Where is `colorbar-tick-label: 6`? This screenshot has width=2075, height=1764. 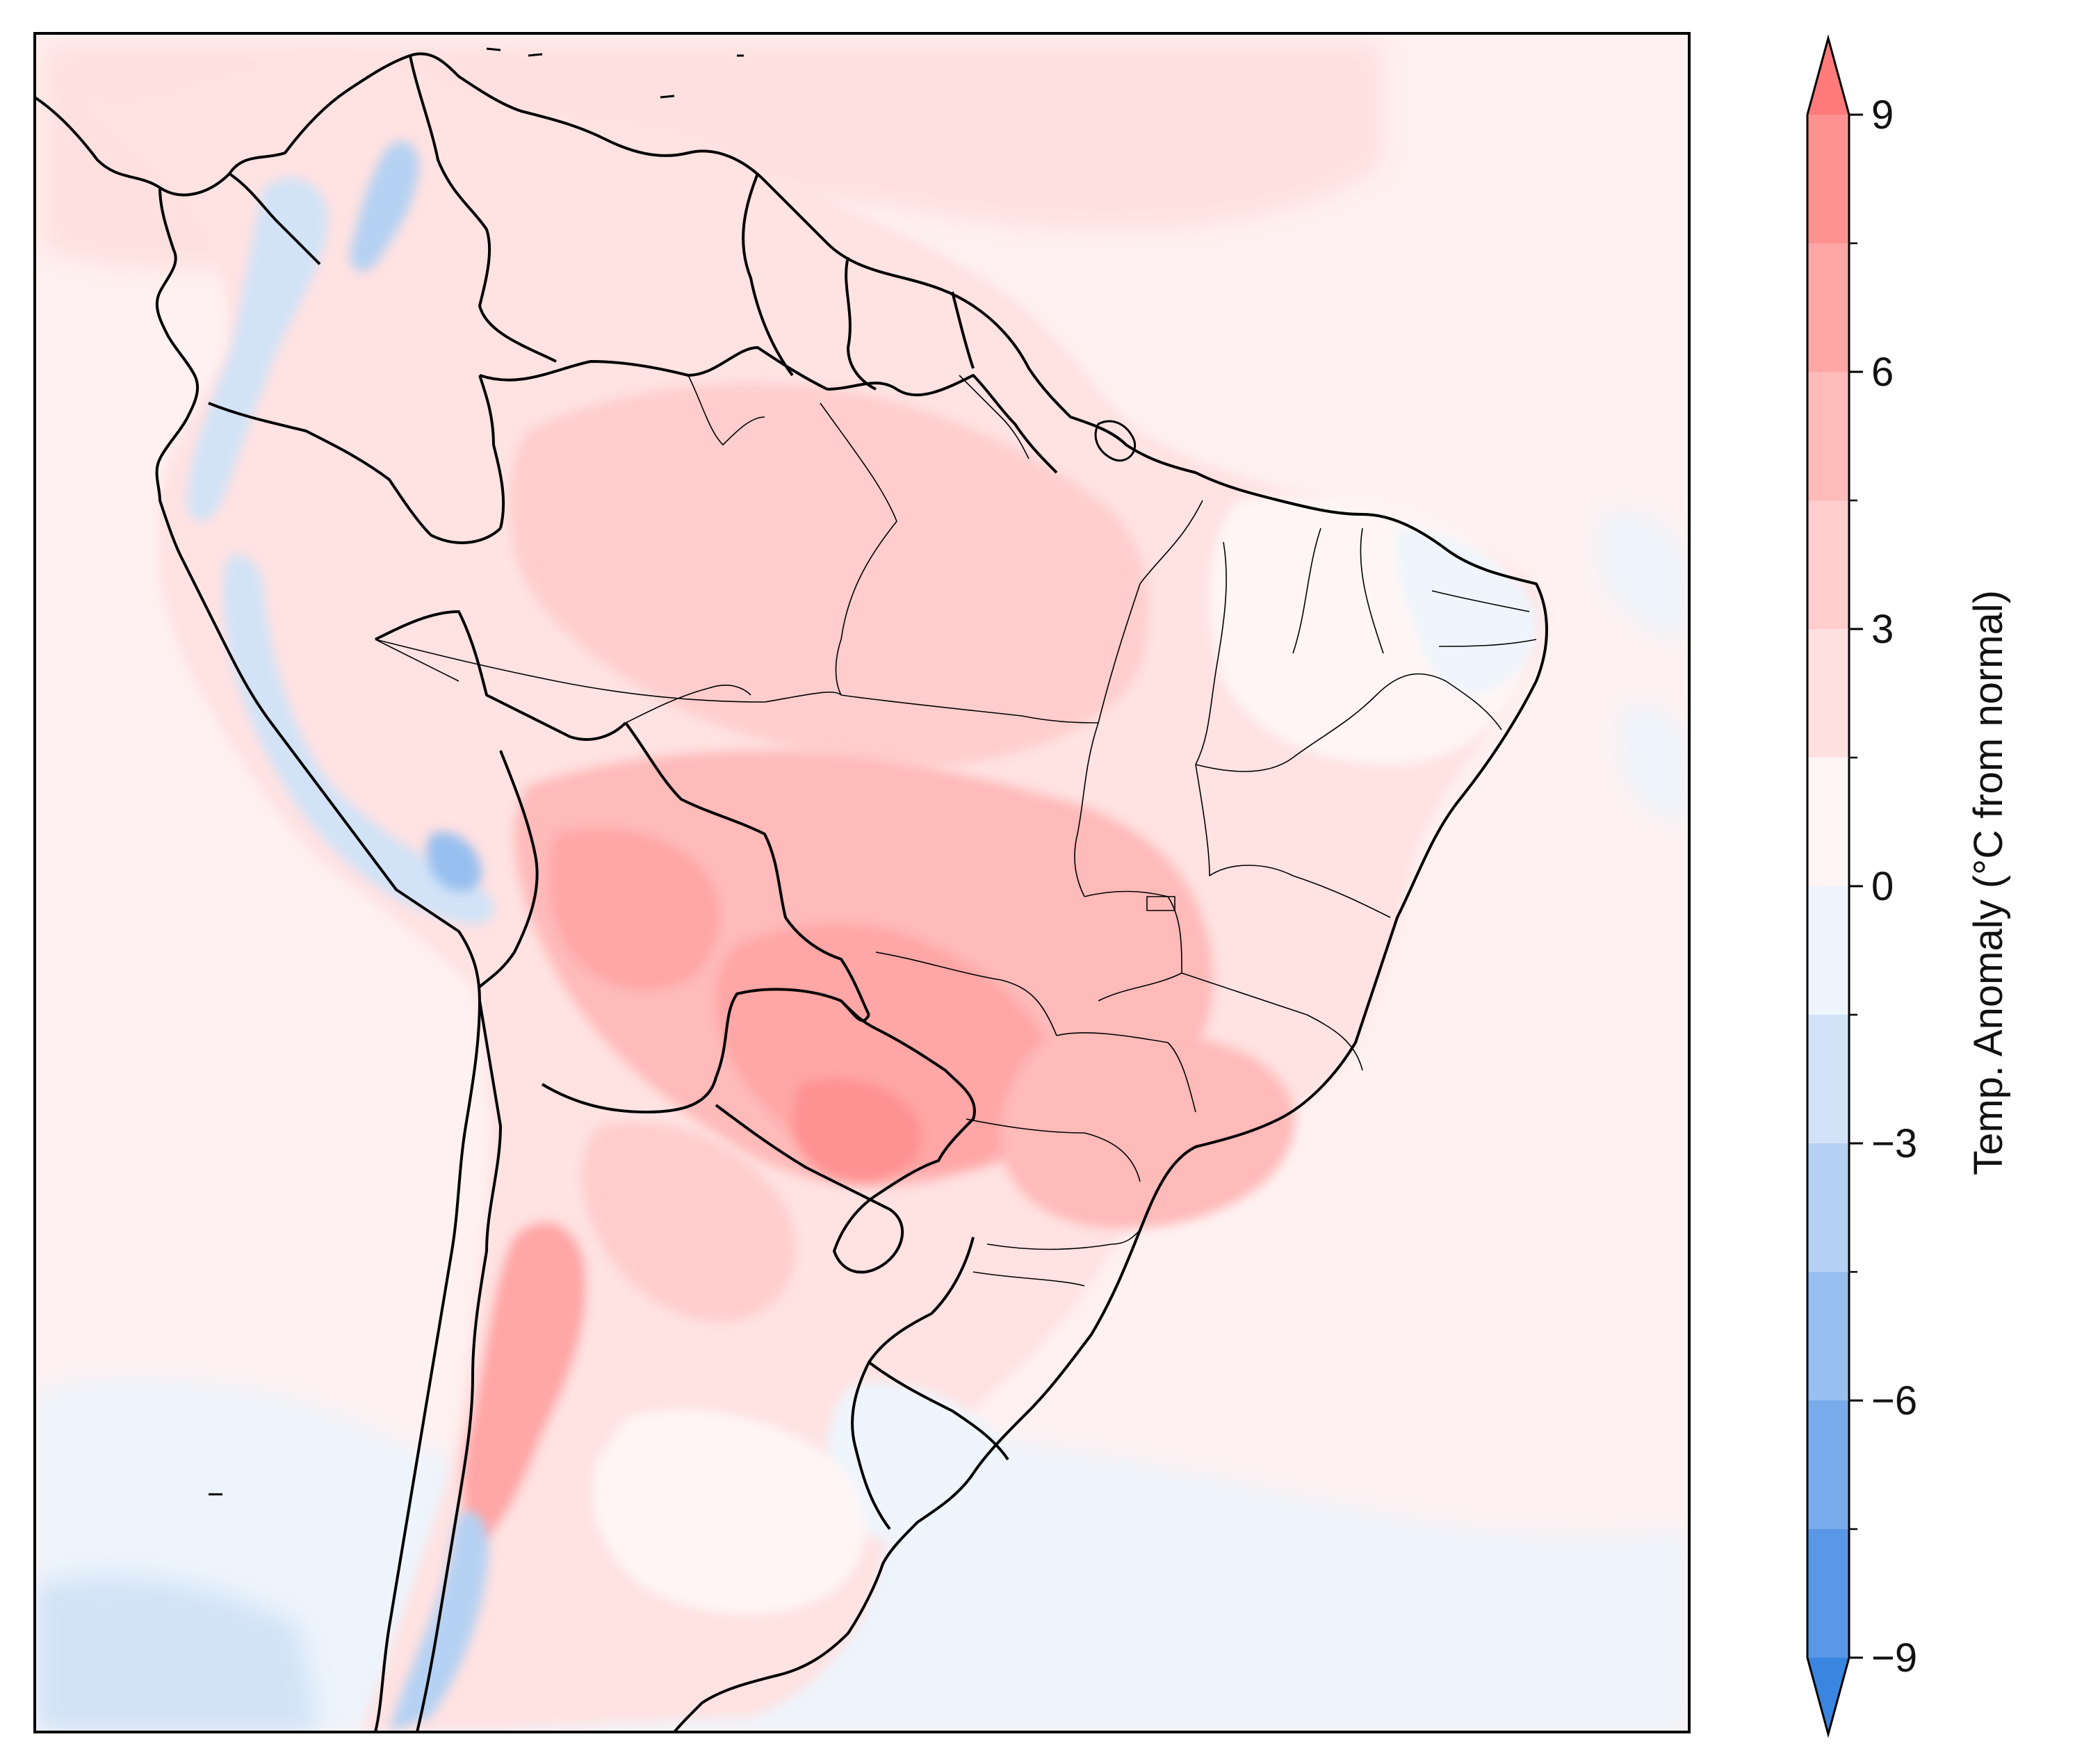 colorbar-tick-label: 6 is located at coordinates (1882, 372).